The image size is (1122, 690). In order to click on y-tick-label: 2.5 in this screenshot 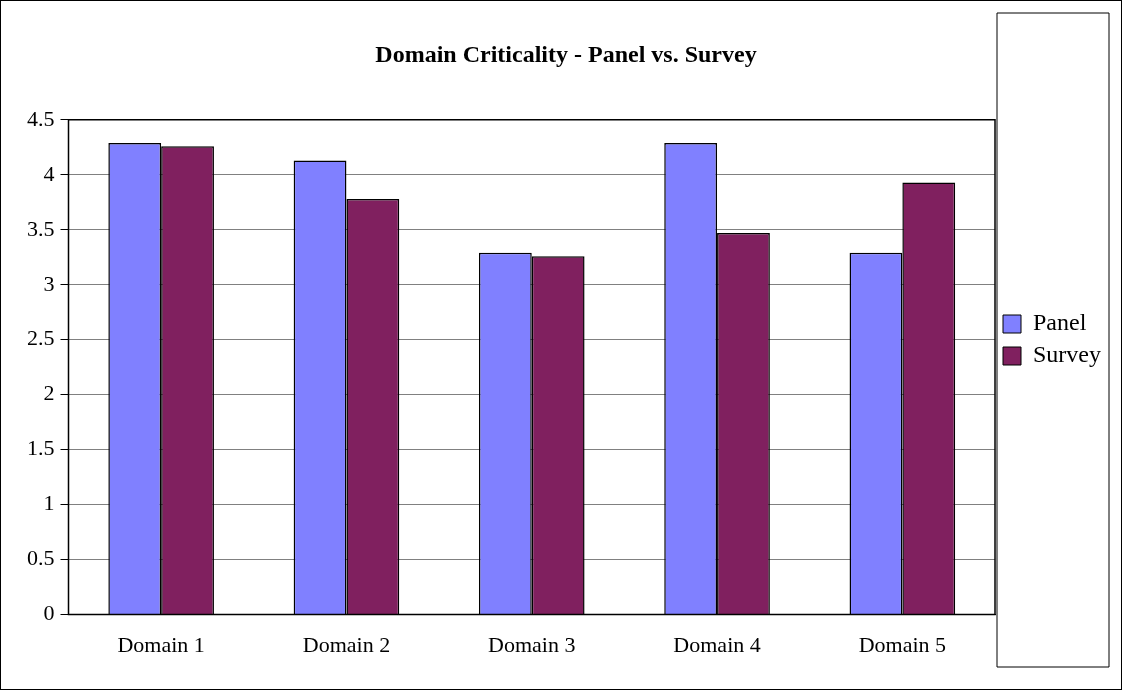, I will do `click(41, 338)`.